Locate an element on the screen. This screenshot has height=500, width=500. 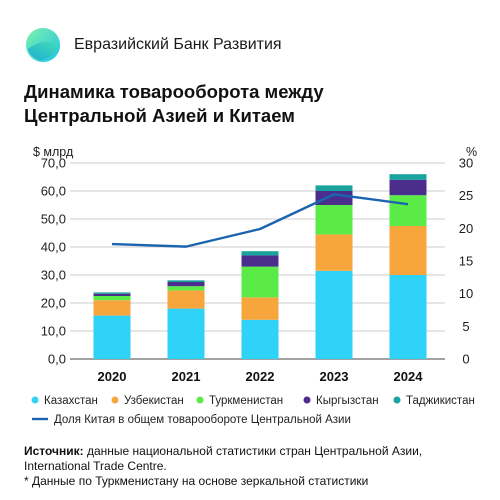
share-line is located at coordinates (260, 220).